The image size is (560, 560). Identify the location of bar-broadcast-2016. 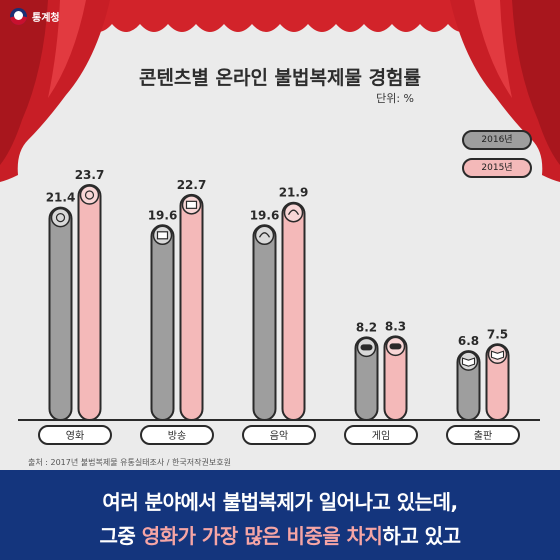
(162, 322).